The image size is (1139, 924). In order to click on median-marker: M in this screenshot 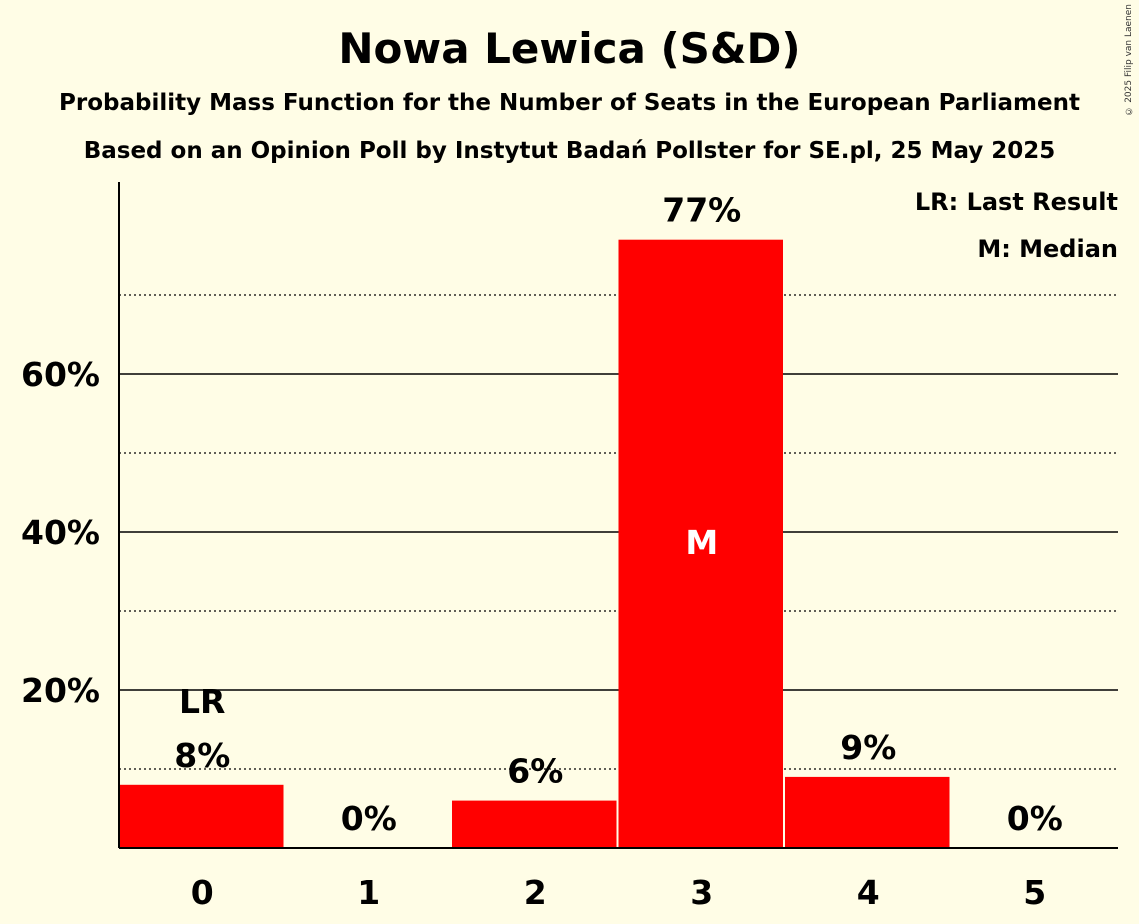, I will do `click(701, 542)`.